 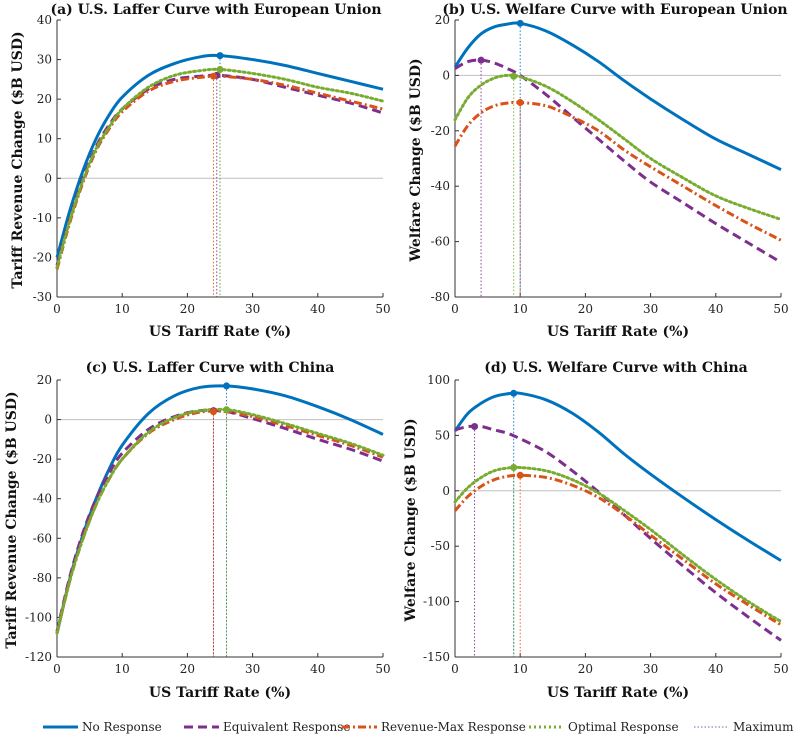 I want to click on y-tick-label: 100, so click(x=438, y=380).